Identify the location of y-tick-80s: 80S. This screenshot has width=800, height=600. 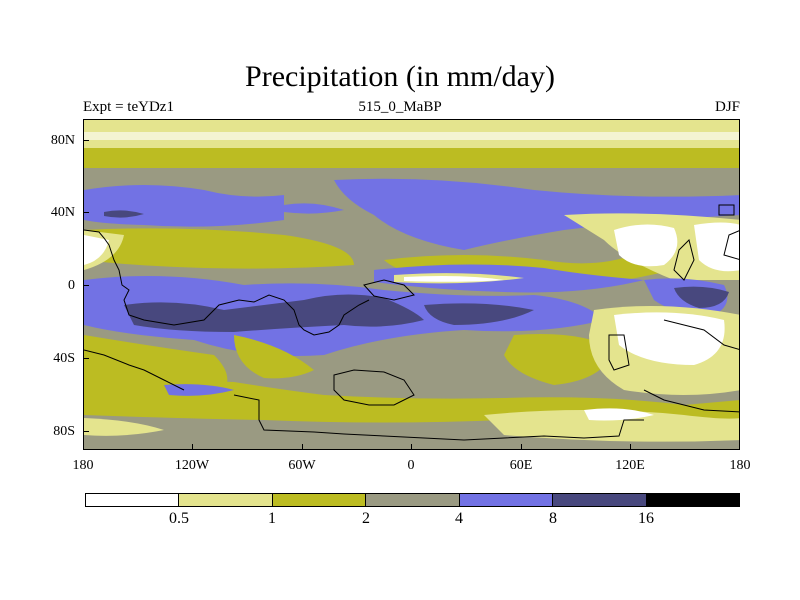
(64, 431).